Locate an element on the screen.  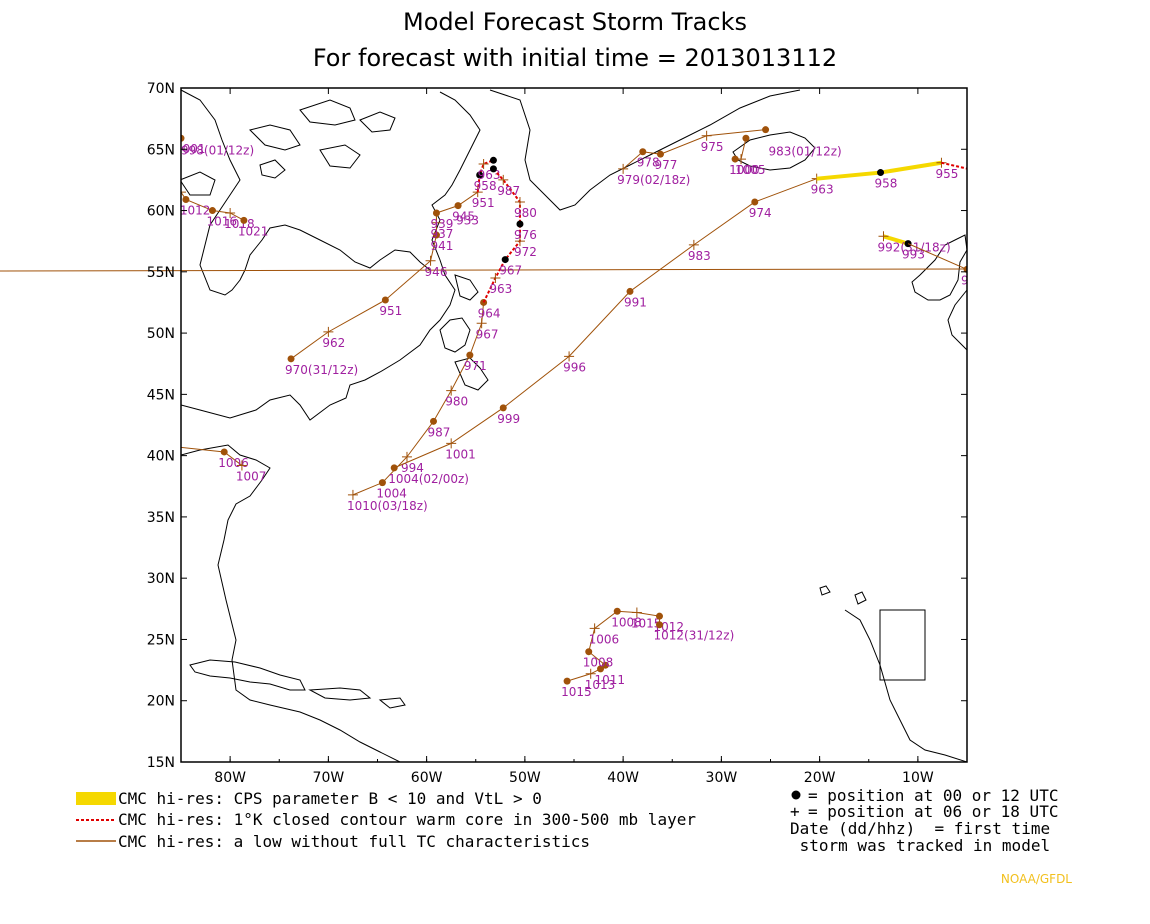
pressure-label: 1012(31/12z) is located at coordinates (693, 636).